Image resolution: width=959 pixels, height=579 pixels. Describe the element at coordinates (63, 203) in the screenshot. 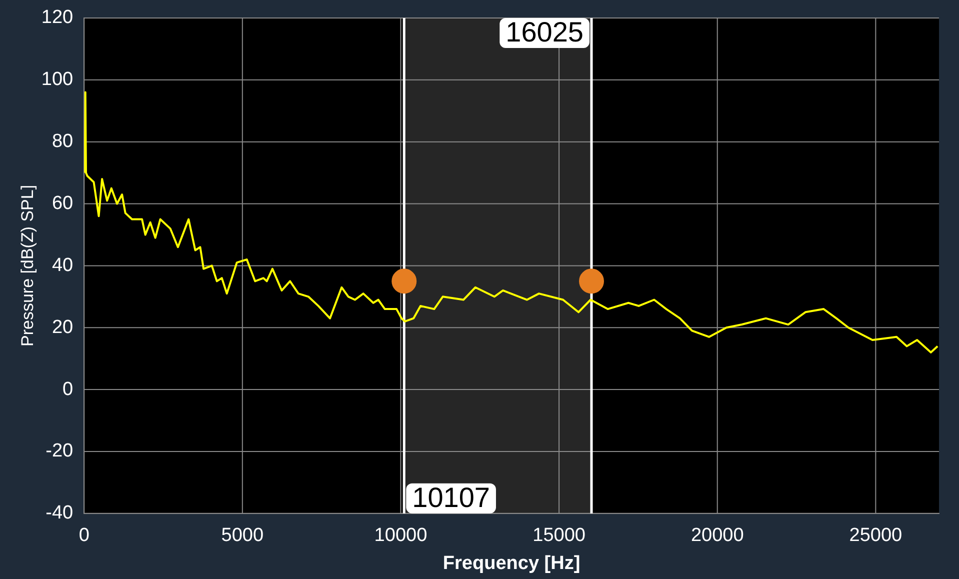

I see `y-tick-label: 60` at that location.